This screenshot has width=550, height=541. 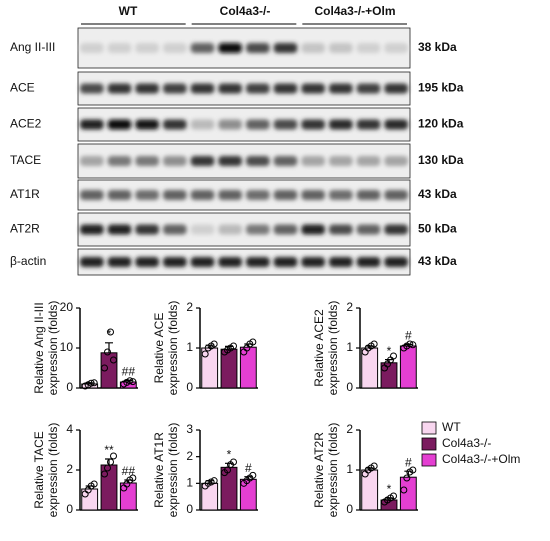 I want to click on row-label: Ang II-III, so click(x=32, y=47).